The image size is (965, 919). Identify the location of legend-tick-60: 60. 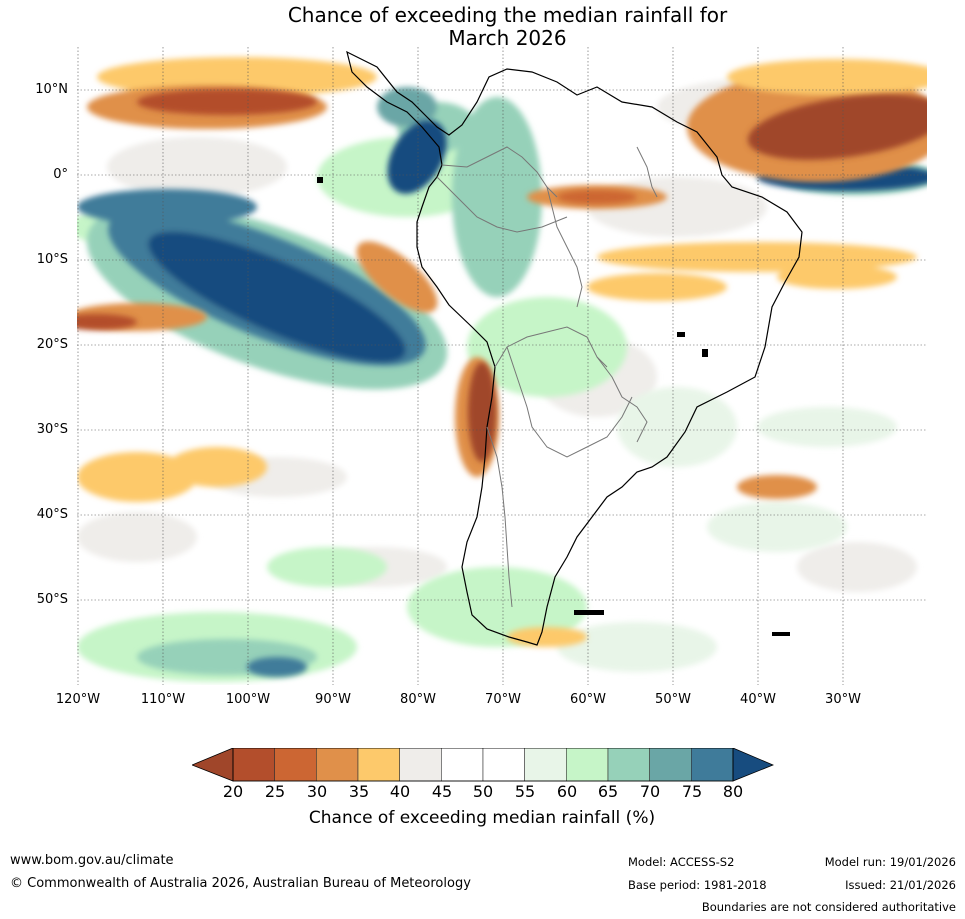
(567, 791).